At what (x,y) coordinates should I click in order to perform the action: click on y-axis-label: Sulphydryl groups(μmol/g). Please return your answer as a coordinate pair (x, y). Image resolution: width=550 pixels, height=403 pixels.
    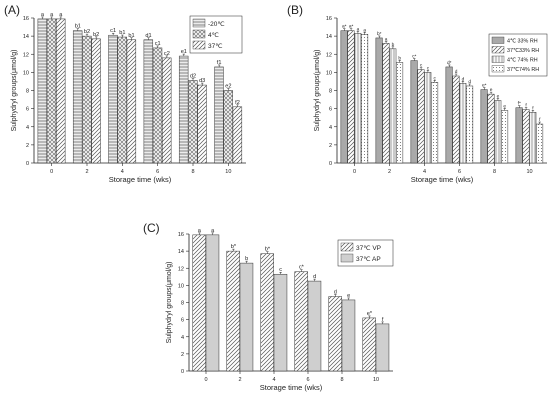
    Looking at the image, I should click on (169, 303).